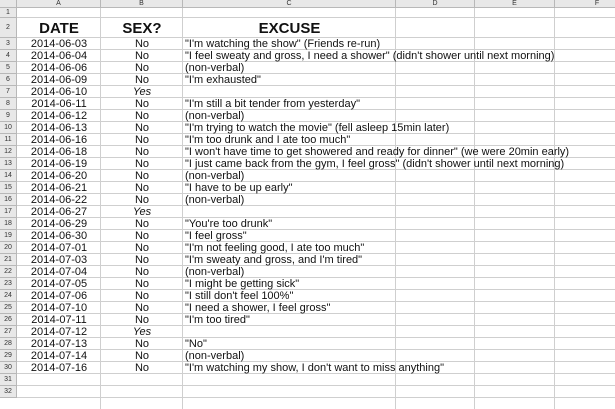 This screenshot has height=409, width=615. Describe the element at coordinates (216, 236) in the screenshot. I see `excuse-cell: "I feel gross"` at that location.